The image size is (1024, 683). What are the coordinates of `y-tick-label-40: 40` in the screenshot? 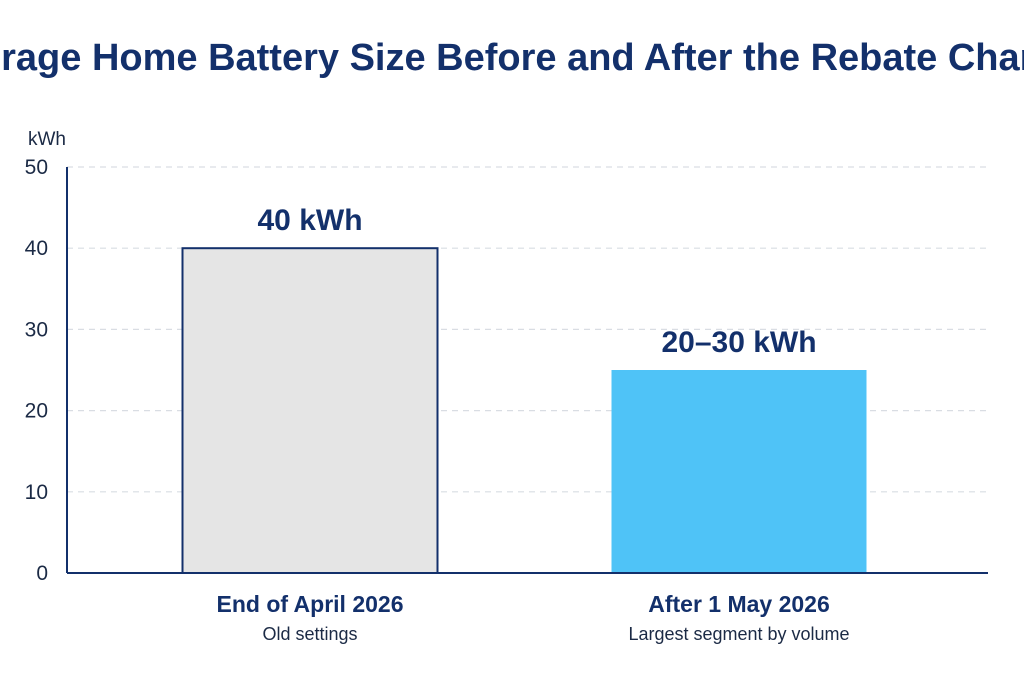 It's located at (36, 248).